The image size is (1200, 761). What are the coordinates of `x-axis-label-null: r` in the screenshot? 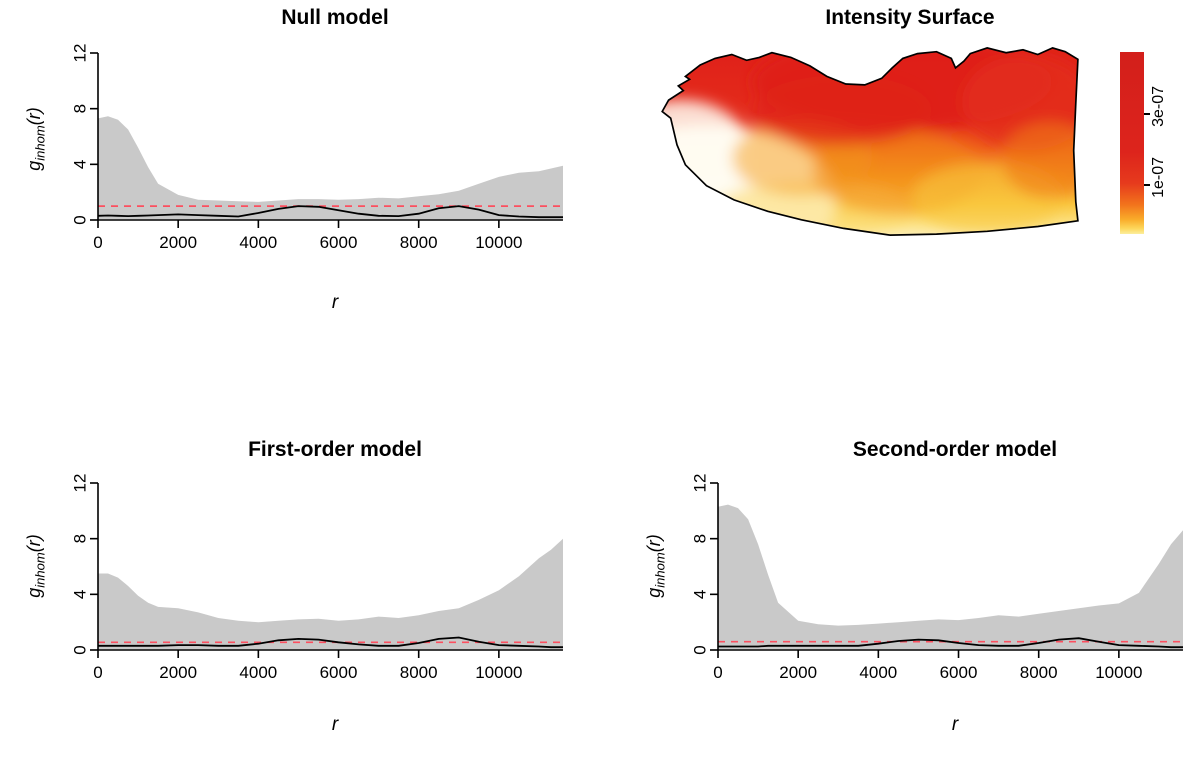 It's located at (335, 302).